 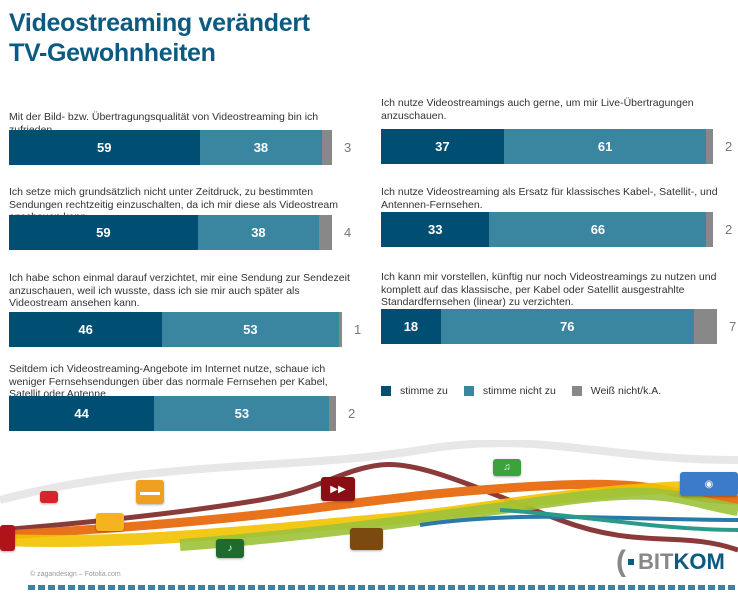 What do you see at coordinates (709, 484) in the screenshot?
I see `disc-search-icon: ◉` at bounding box center [709, 484].